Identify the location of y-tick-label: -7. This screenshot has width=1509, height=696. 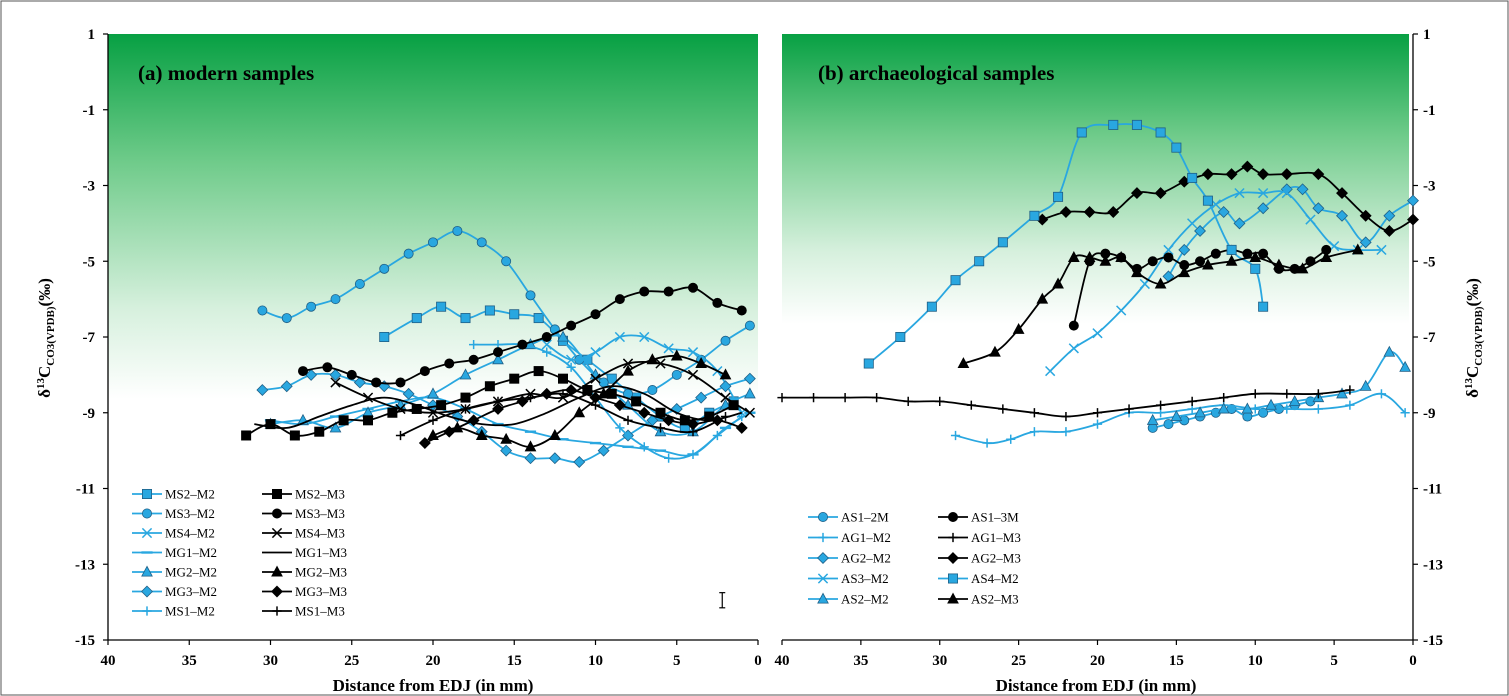
(1429, 338).